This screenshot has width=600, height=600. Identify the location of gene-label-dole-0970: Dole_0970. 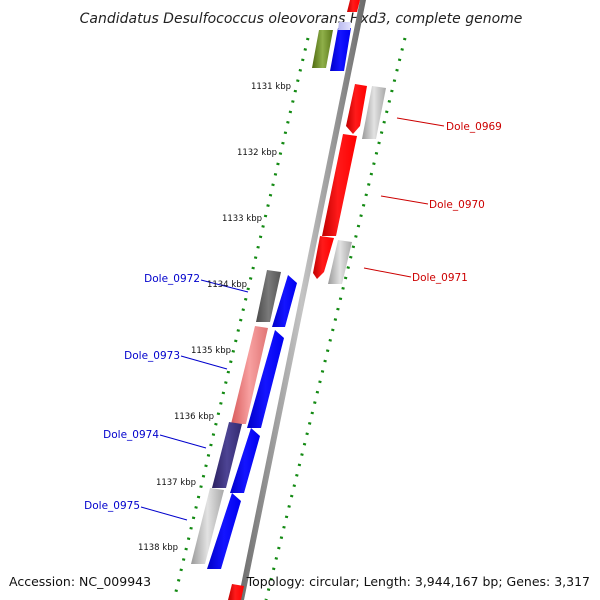
(457, 205).